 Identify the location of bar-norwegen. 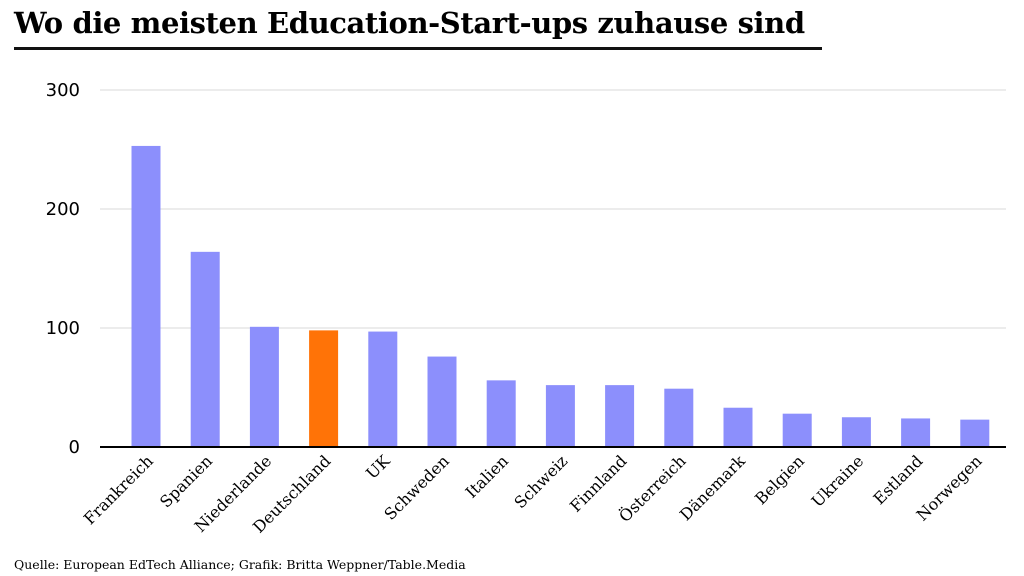
(975, 433).